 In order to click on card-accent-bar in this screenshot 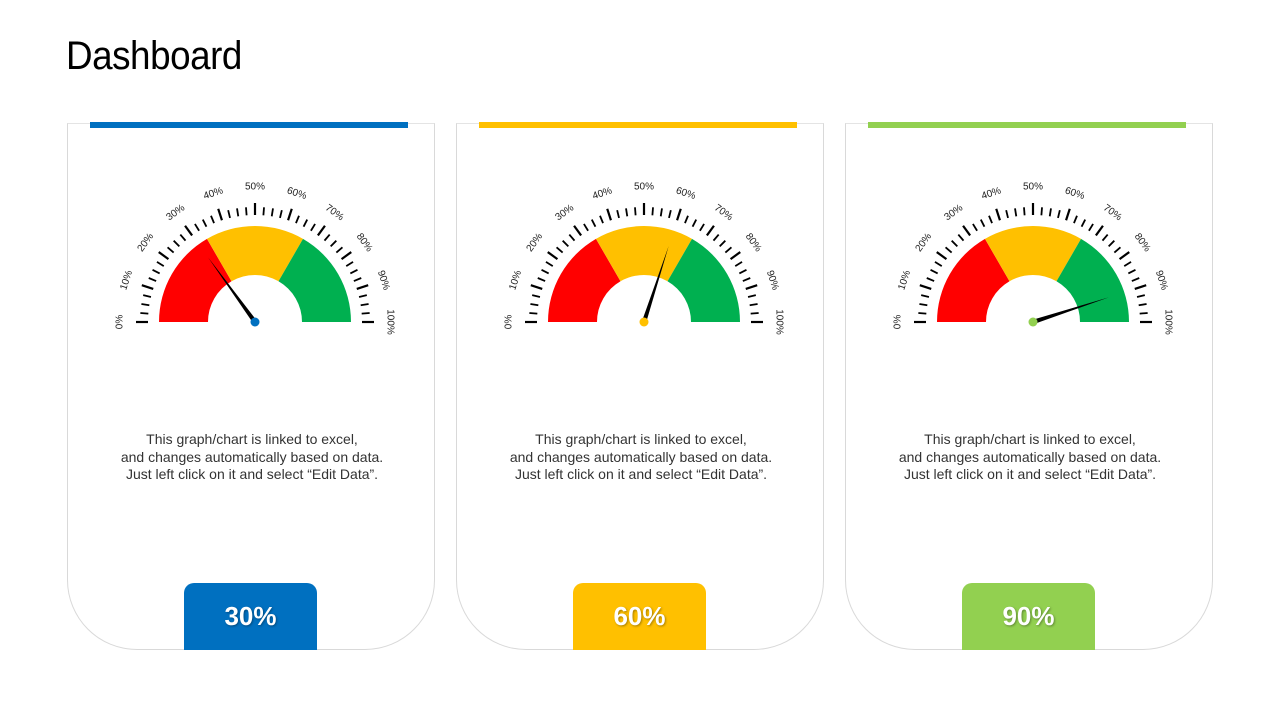, I will do `click(638, 125)`.